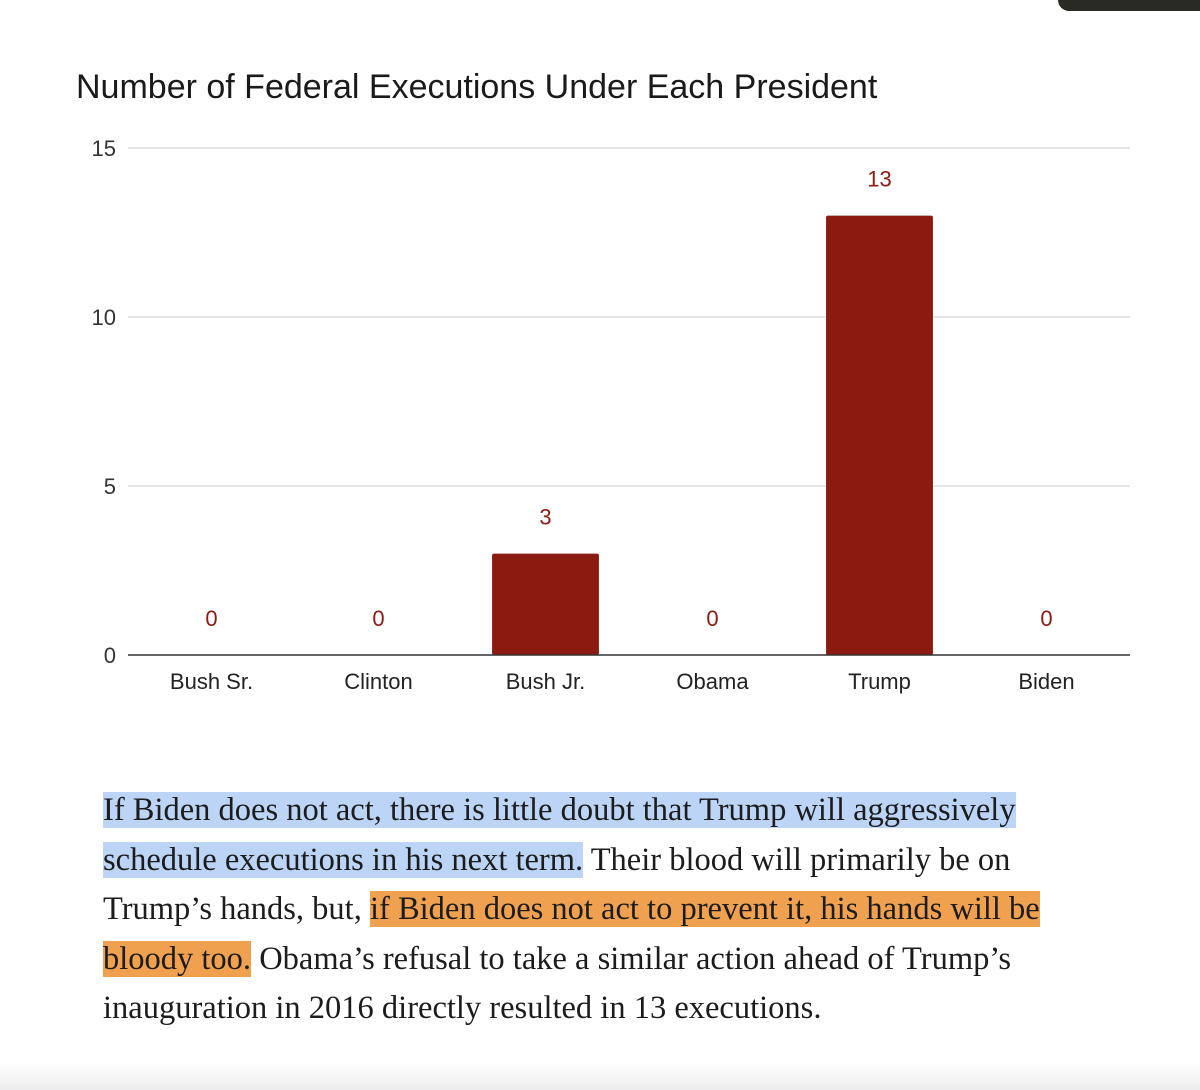 The width and height of the screenshot is (1200, 1090). I want to click on window-tab, so click(1129, 5).